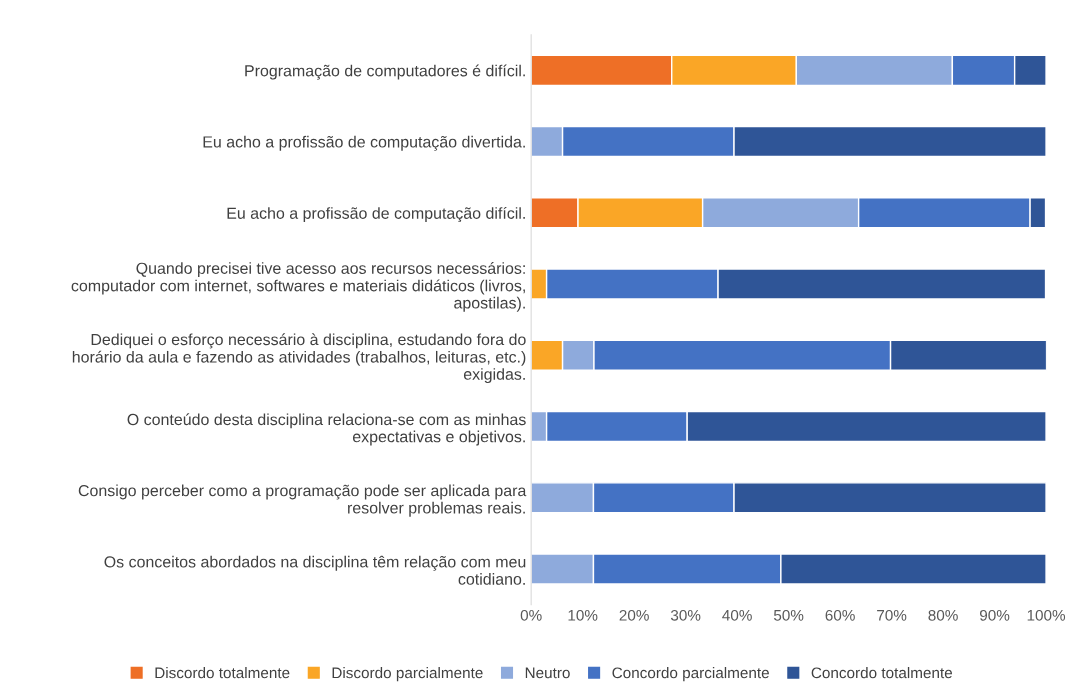 This screenshot has height=695, width=1084. I want to click on x-tick-label: 40%, so click(737, 615).